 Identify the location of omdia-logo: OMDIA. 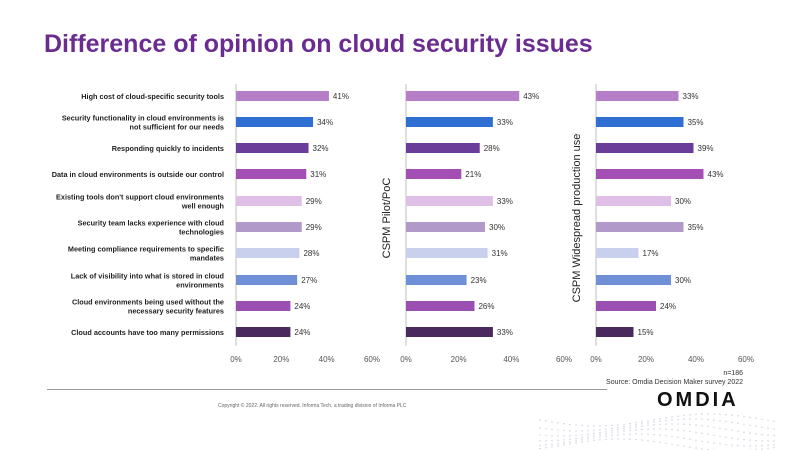
(698, 400).